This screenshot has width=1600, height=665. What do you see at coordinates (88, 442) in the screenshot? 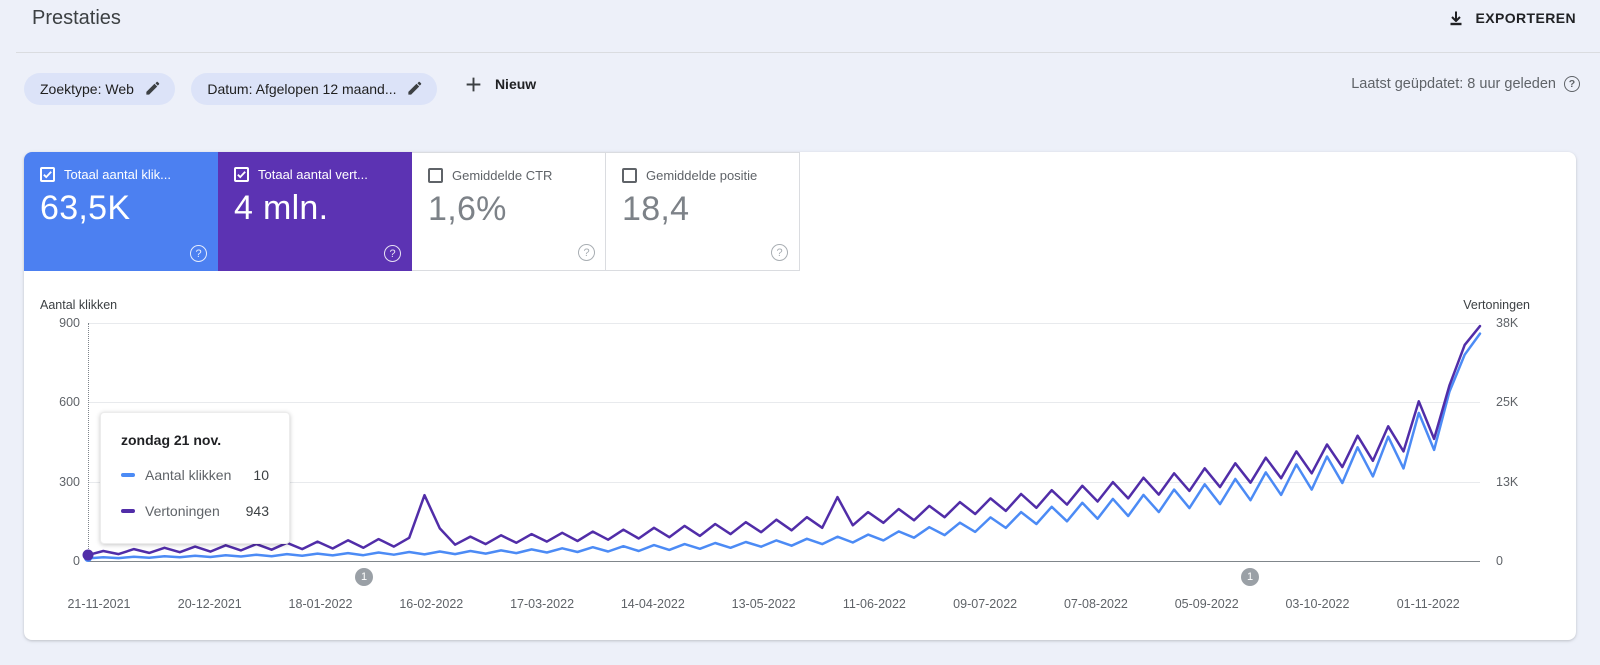
I see `hover-crosshair-line` at bounding box center [88, 442].